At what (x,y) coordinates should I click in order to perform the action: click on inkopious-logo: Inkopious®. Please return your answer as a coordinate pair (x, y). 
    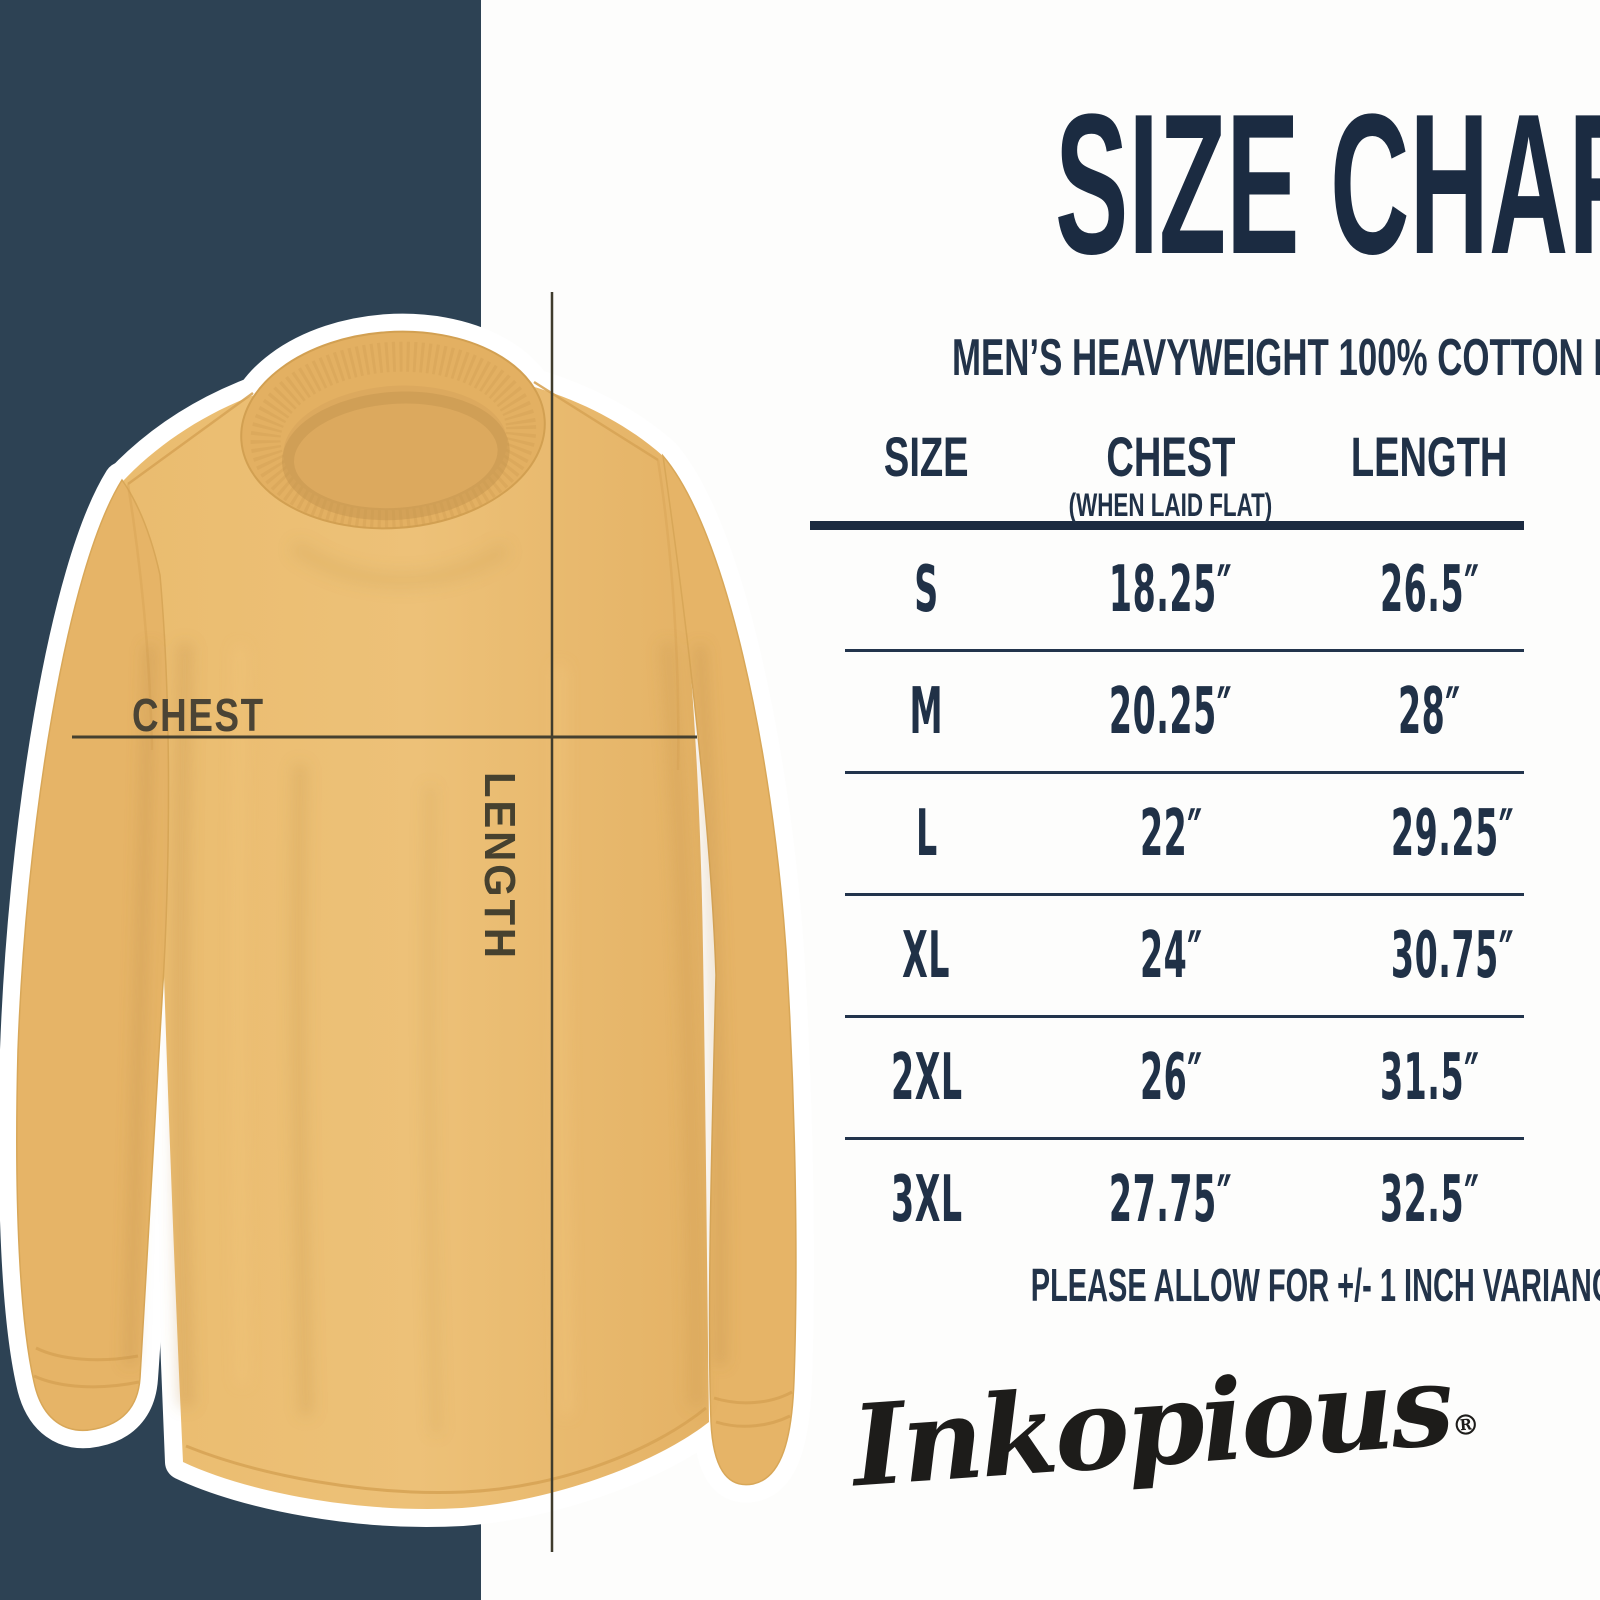
    Looking at the image, I should click on (1164, 1426).